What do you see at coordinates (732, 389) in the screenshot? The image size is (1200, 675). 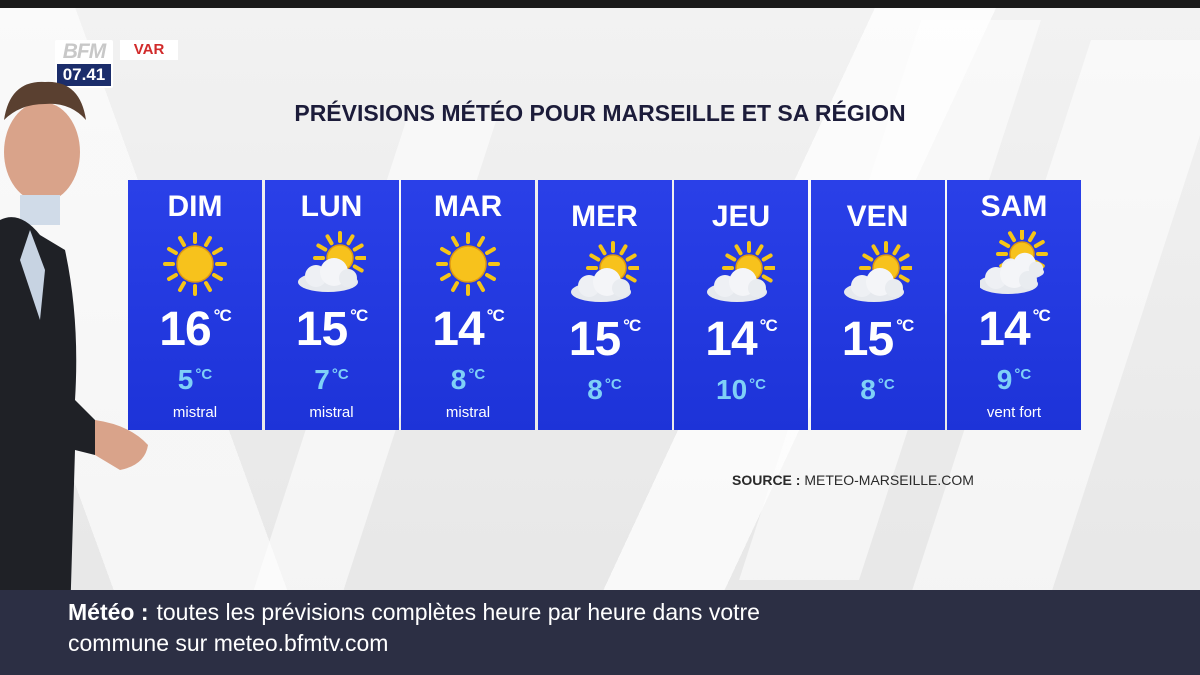 I see `low-temp-value: 10` at bounding box center [732, 389].